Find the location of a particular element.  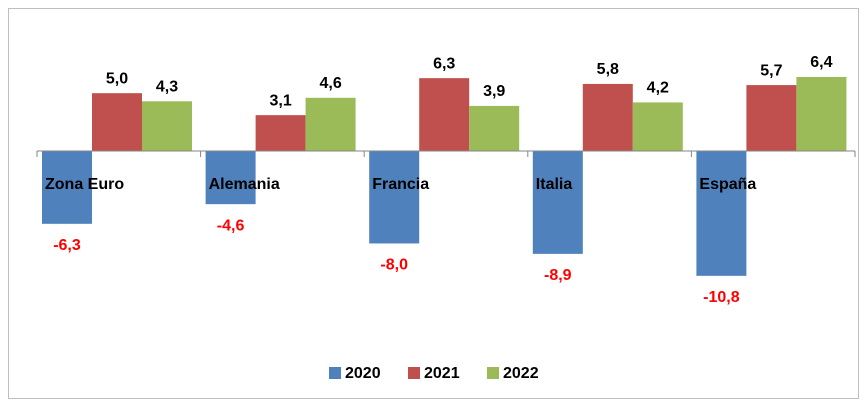

value-label: 5,7 is located at coordinates (771, 70).